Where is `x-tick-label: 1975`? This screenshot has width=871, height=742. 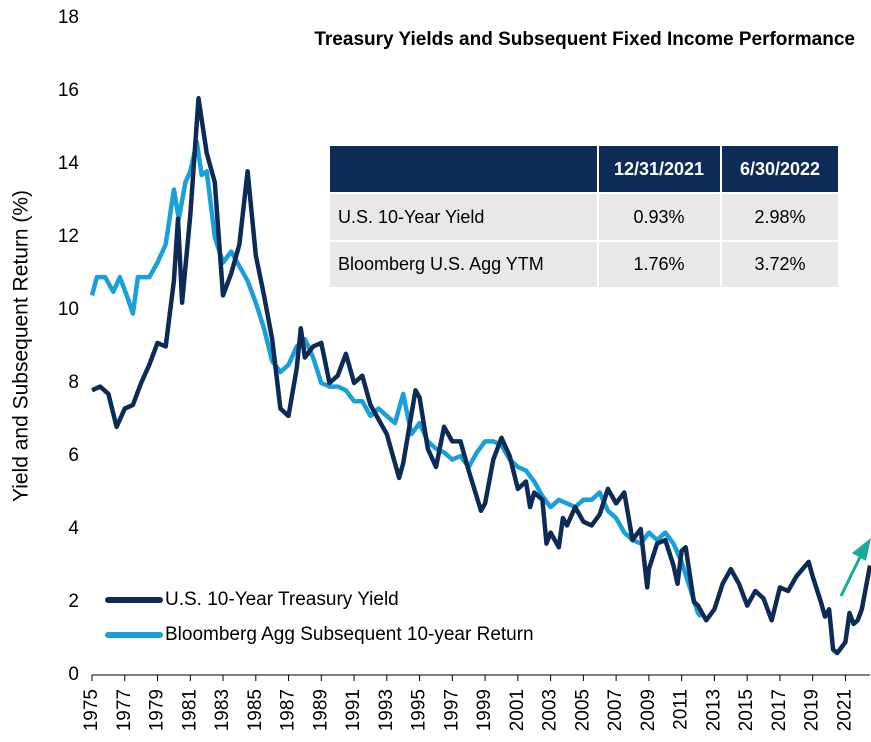 x-tick-label: 1975 is located at coordinates (91, 710).